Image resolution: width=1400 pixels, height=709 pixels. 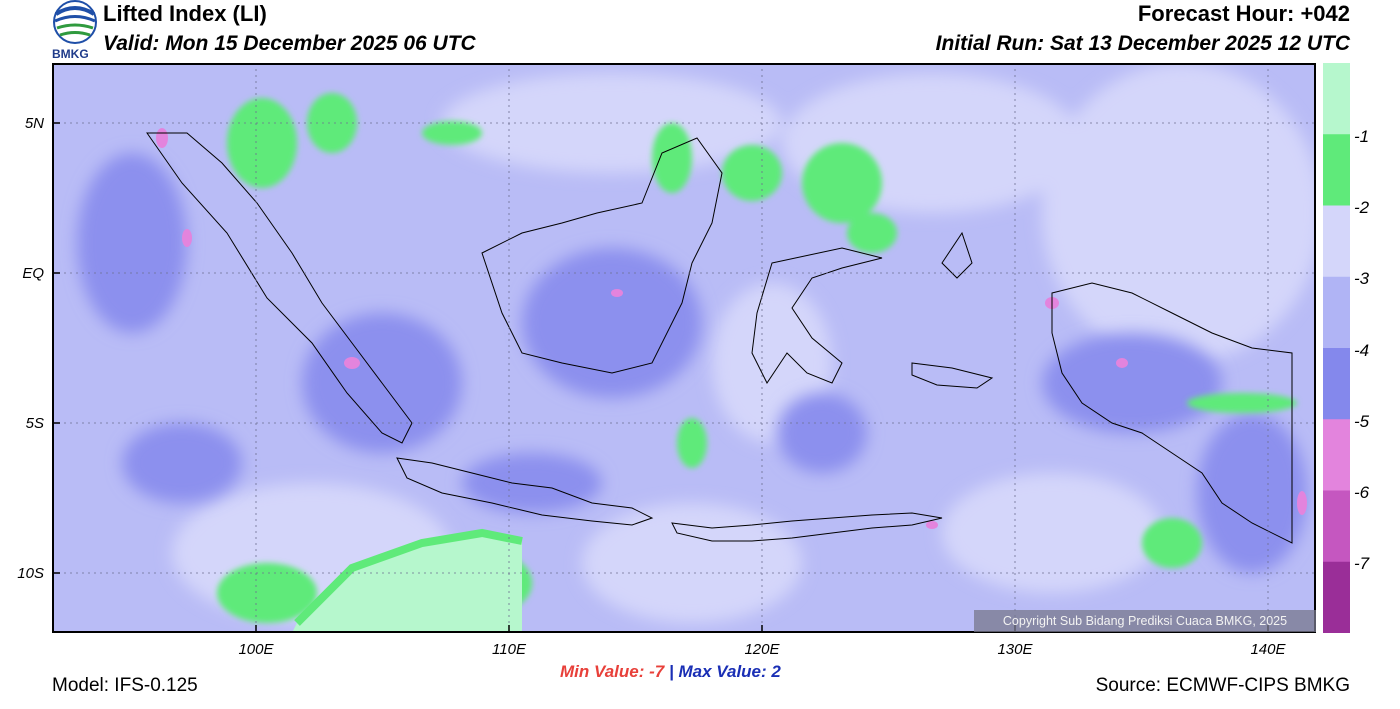 What do you see at coordinates (70, 54) in the screenshot?
I see `logo-text: BMKG` at bounding box center [70, 54].